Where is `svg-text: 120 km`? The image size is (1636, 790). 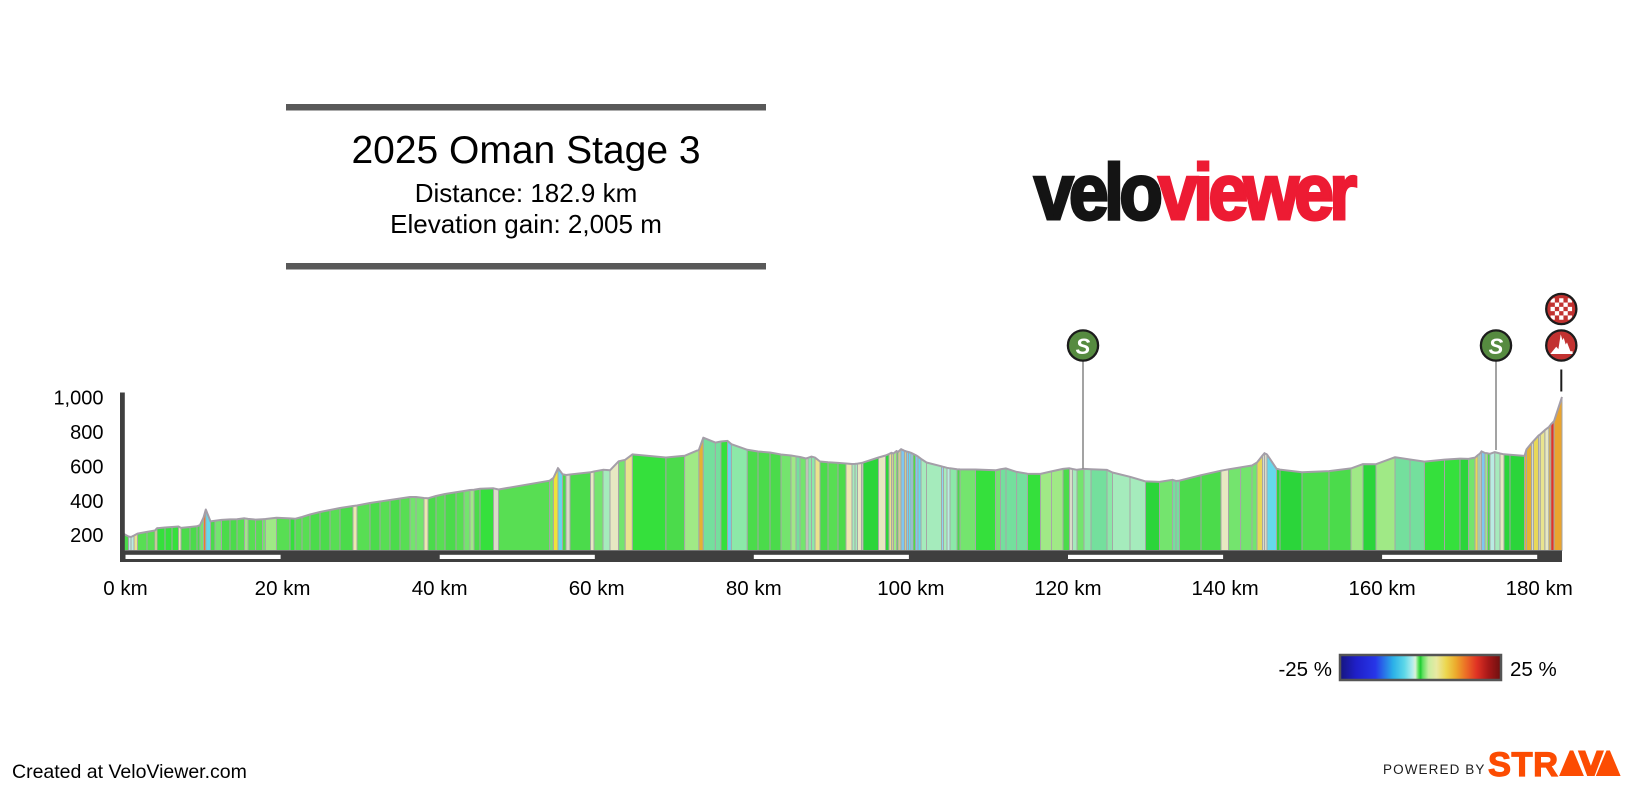 svg-text: 120 km is located at coordinates (1067, 588).